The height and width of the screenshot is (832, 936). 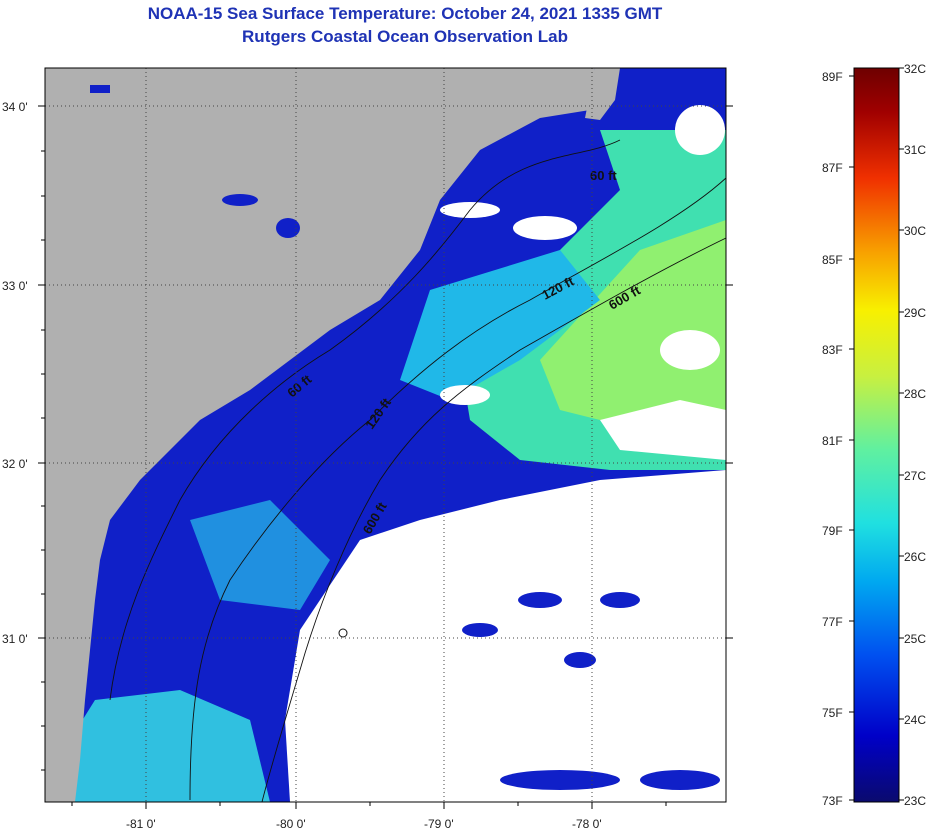 I want to click on fahrenheit-label: 73F, so click(x=832, y=801).